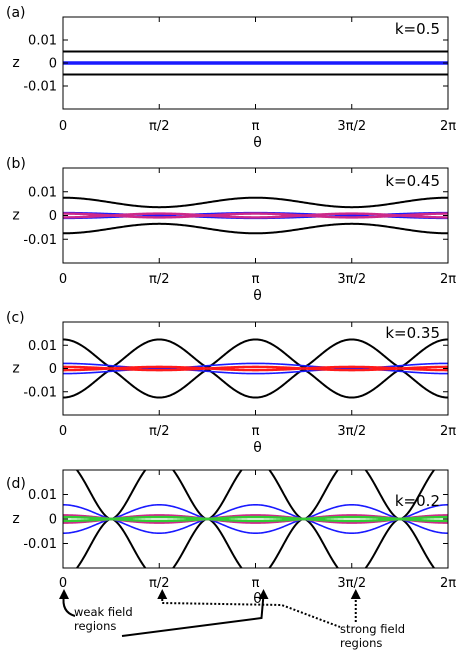  What do you see at coordinates (372, 636) in the screenshot?
I see `strong-field-label: strong field regions` at bounding box center [372, 636].